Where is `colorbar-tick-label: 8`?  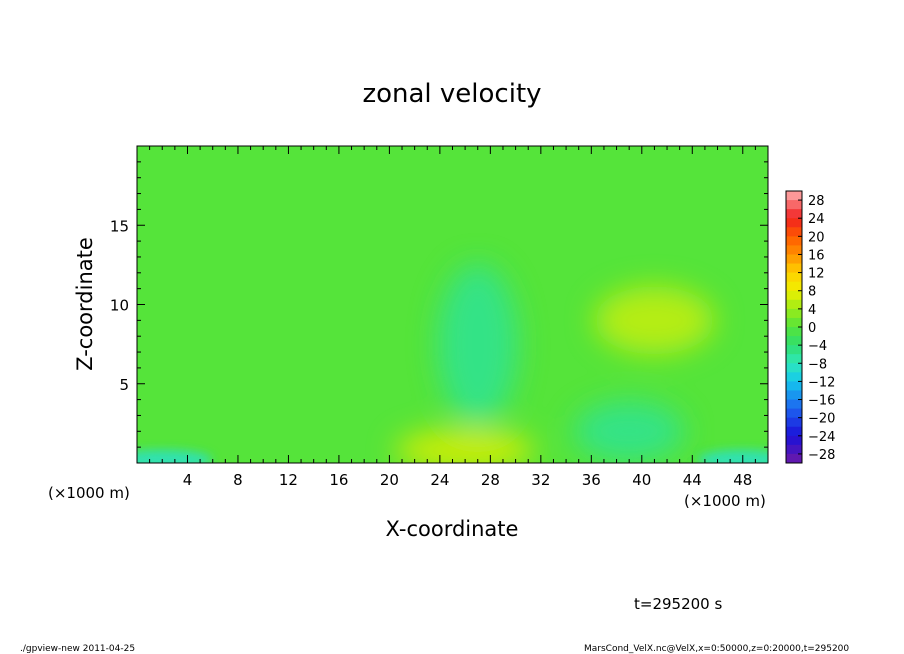 colorbar-tick-label: 8 is located at coordinates (812, 292).